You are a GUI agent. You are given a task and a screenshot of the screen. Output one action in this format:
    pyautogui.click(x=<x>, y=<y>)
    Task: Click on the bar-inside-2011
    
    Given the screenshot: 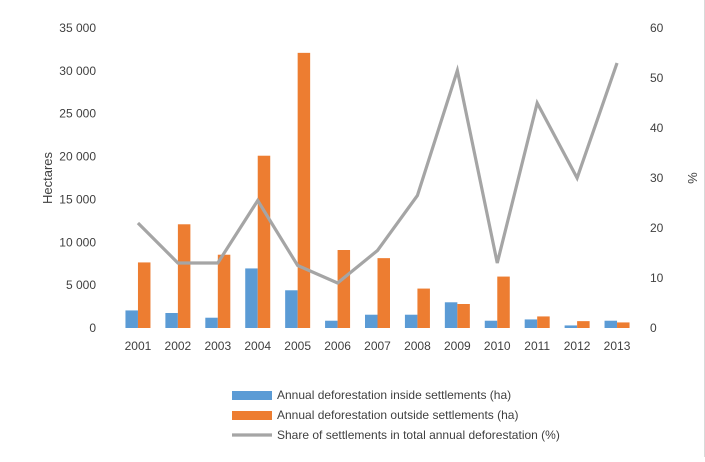 What is the action you would take?
    pyautogui.click(x=531, y=323)
    